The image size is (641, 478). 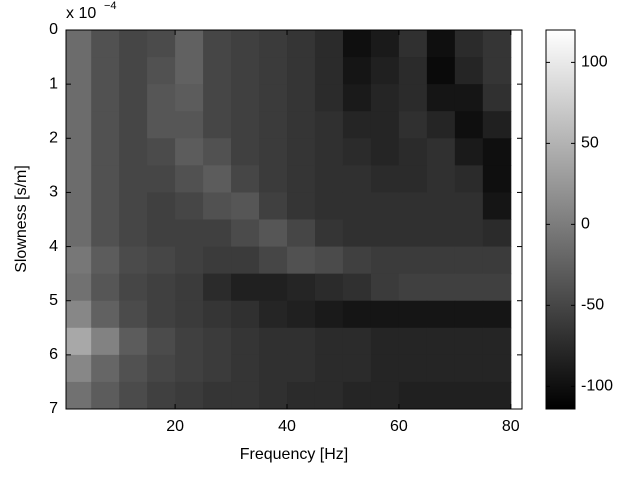 What do you see at coordinates (53, 354) in the screenshot?
I see `y-tick-label: 6` at bounding box center [53, 354].